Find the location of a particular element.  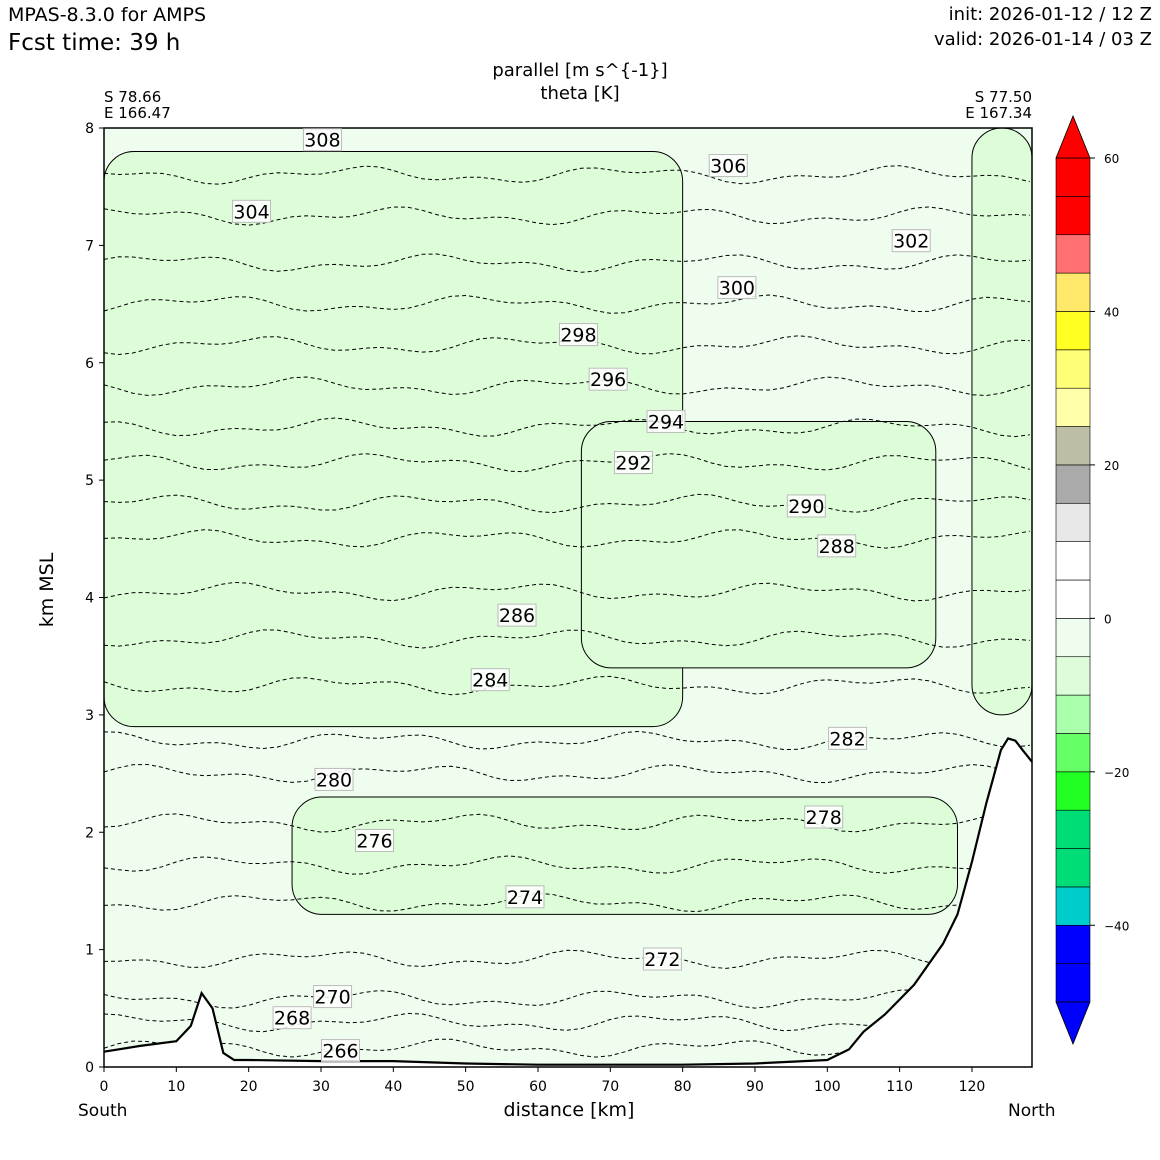

y-tick-label-6: 6 is located at coordinates (89, 364).